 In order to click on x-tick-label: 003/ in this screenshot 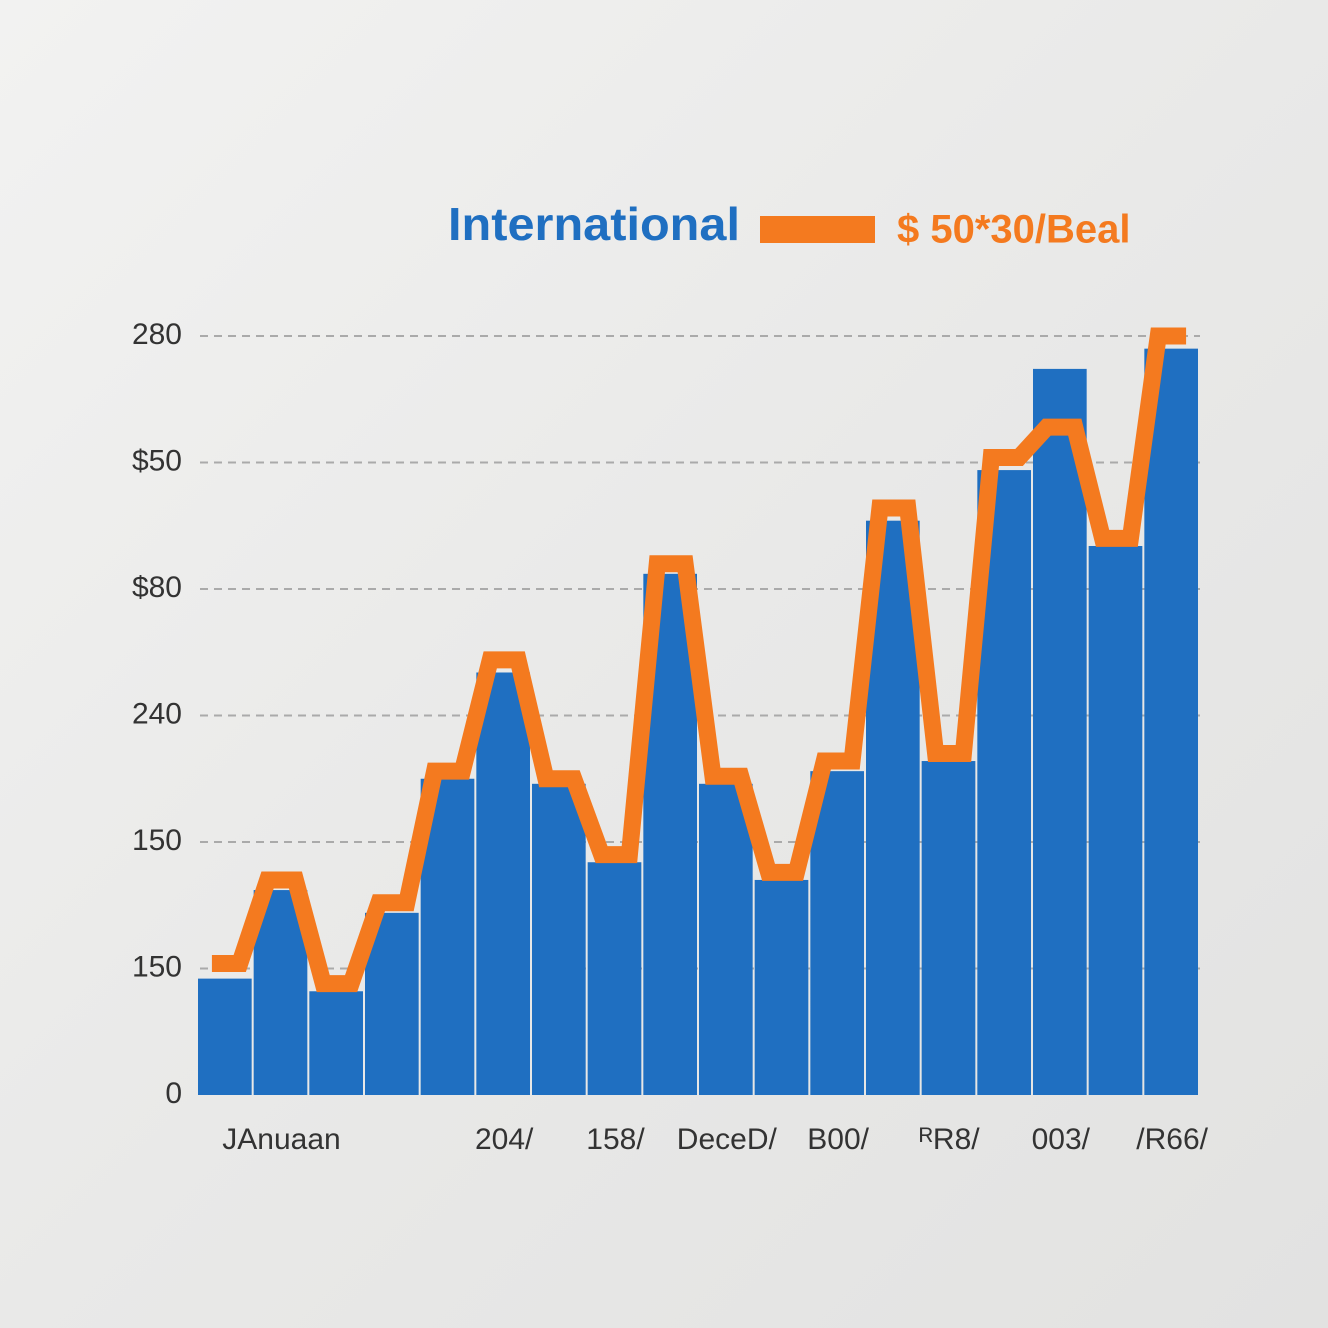, I will do `click(1061, 1139)`.